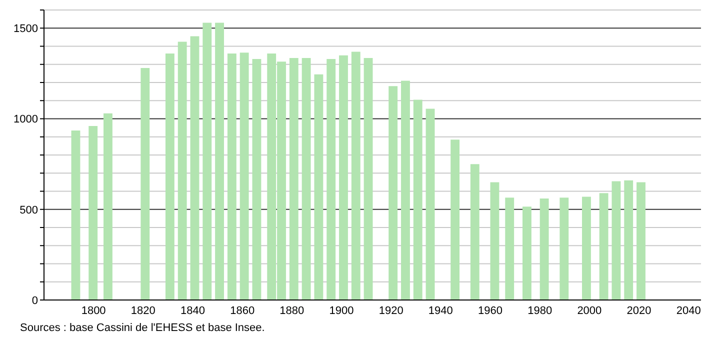  Describe the element at coordinates (93, 310) in the screenshot. I see `x-tick-label: 1800` at that location.